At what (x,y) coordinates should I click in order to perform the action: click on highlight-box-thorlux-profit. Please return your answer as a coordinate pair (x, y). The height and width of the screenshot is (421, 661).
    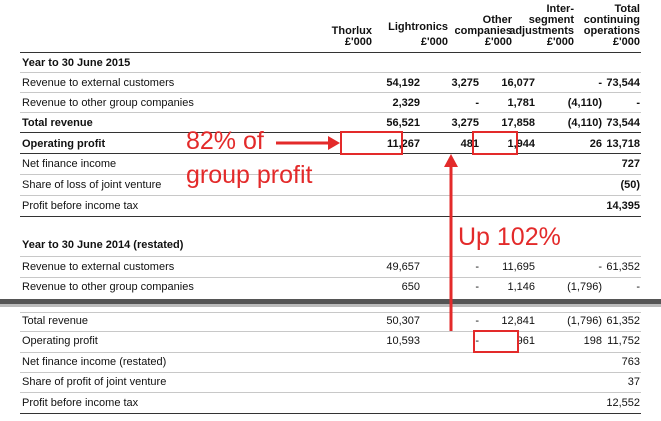
    Looking at the image, I should click on (371, 143).